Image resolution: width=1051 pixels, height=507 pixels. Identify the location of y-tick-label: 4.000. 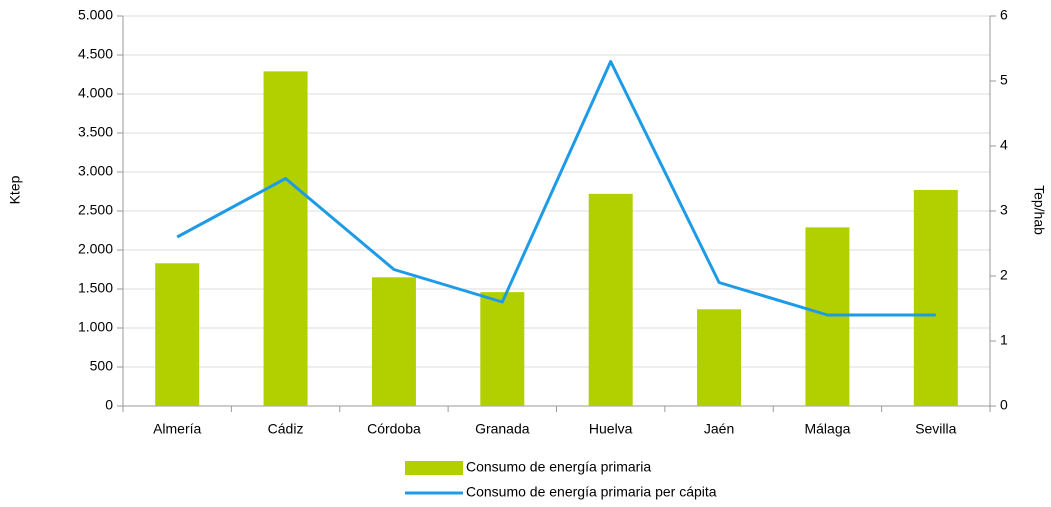
(95, 93).